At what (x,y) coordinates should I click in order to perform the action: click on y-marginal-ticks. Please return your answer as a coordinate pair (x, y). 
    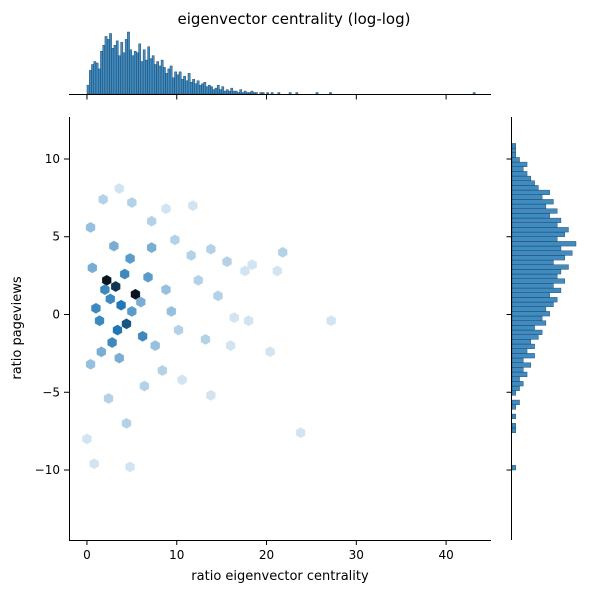
    Looking at the image, I should click on (509, 314).